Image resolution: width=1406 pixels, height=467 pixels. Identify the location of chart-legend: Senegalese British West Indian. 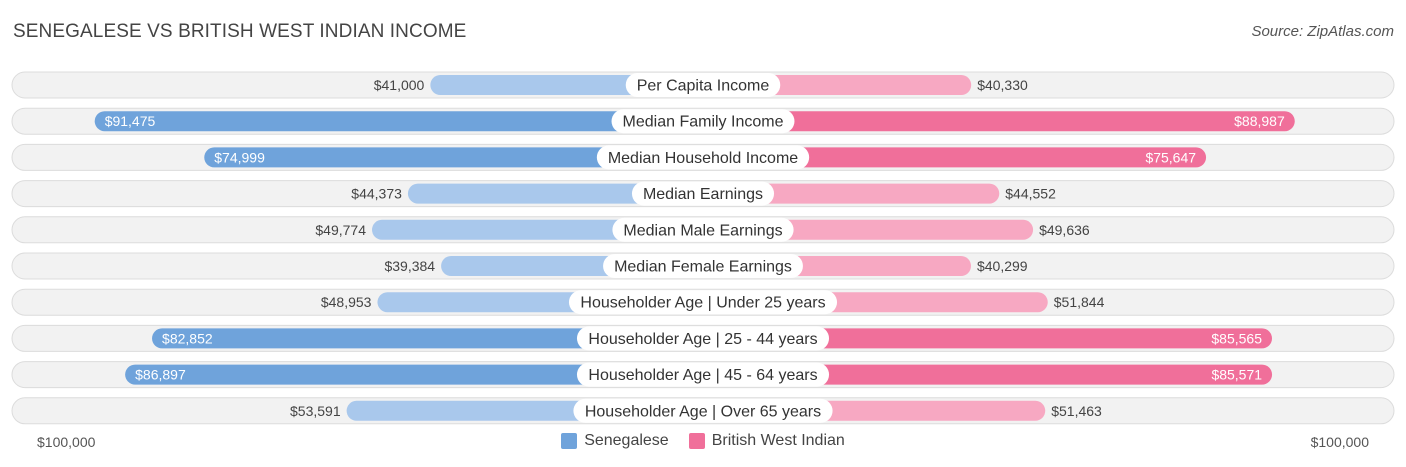
(703, 441).